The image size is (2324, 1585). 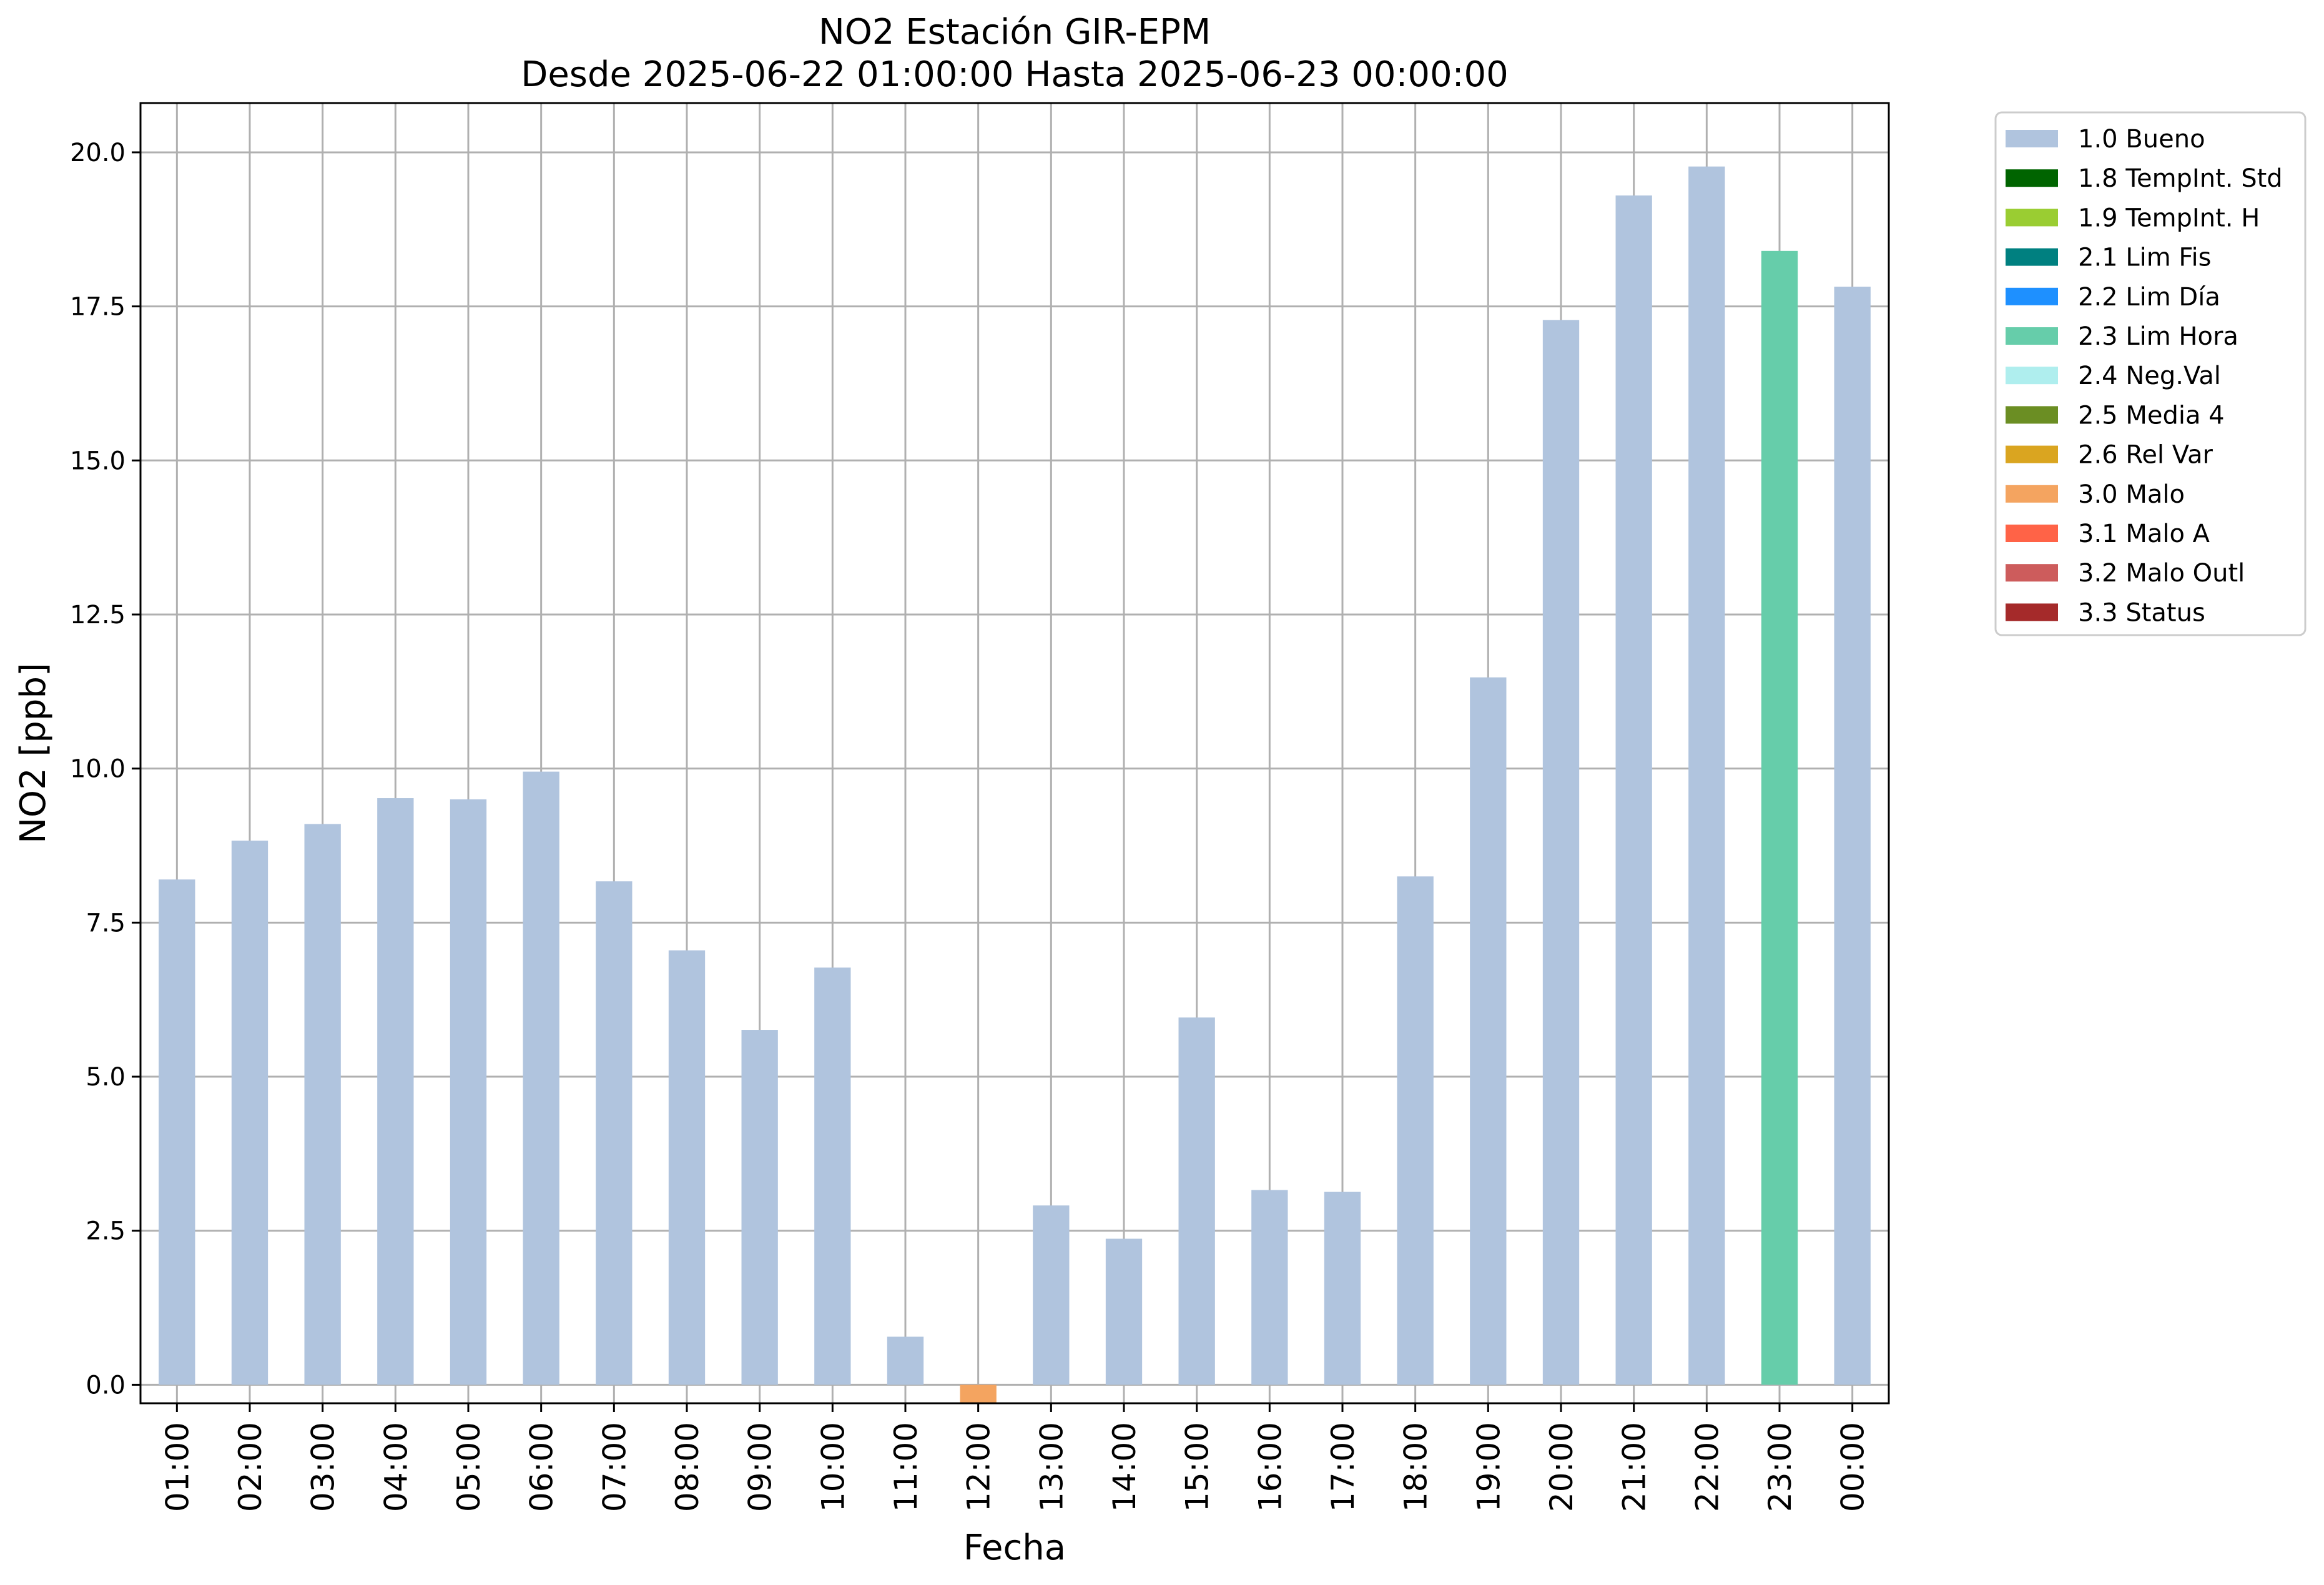 I want to click on x-tick-label: 13:00, so click(x=1051, y=1467).